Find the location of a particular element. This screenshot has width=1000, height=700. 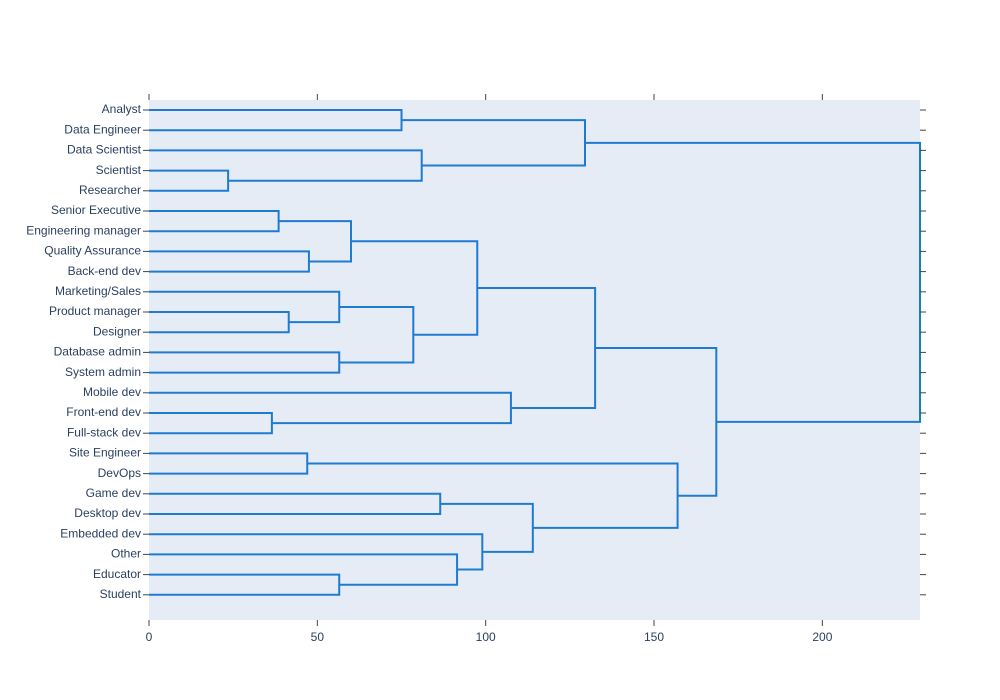

leaf-label: Embedded dev is located at coordinates (100, 533).